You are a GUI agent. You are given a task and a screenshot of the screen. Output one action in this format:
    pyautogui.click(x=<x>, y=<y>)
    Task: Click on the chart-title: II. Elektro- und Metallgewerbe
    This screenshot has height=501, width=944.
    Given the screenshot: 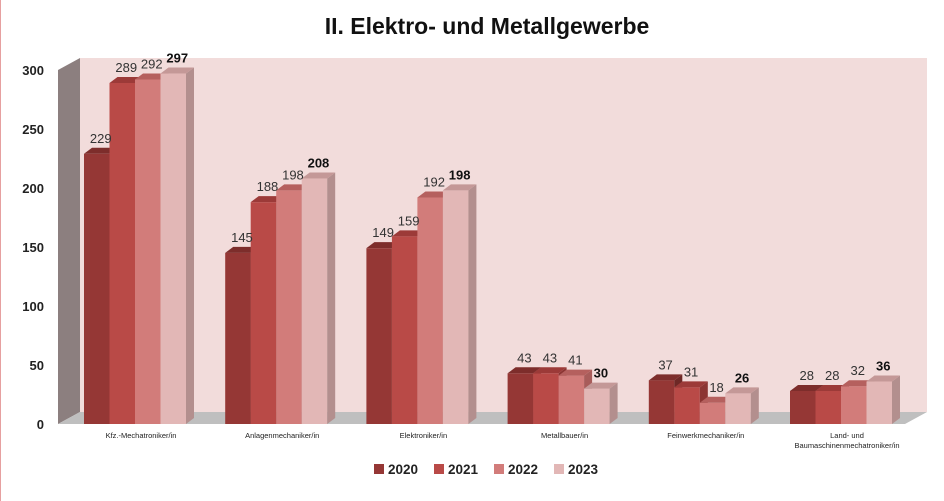 What is the action you would take?
    pyautogui.click(x=487, y=26)
    